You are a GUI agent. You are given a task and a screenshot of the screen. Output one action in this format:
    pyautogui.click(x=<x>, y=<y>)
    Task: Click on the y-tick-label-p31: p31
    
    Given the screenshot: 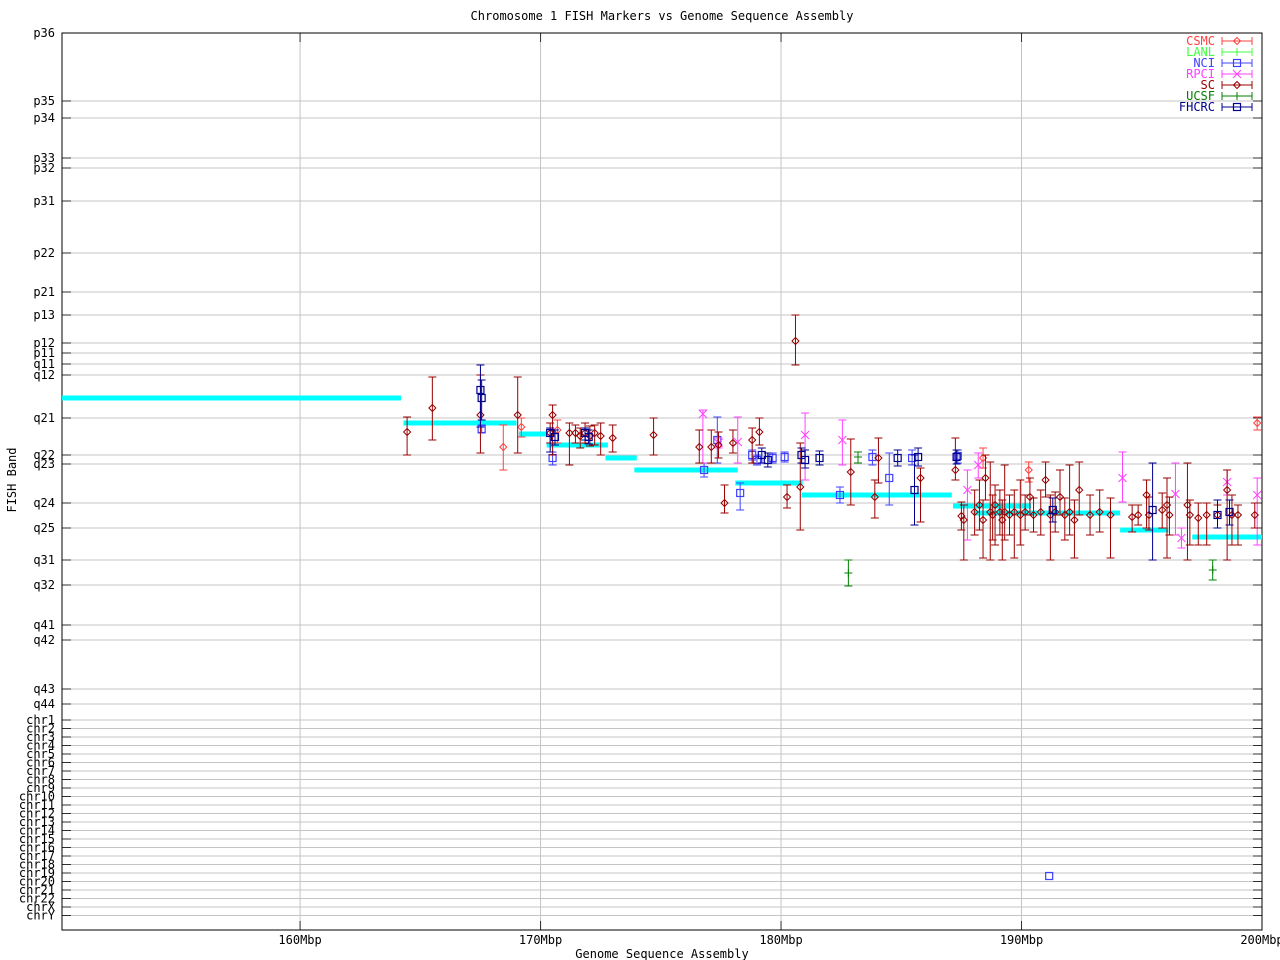 What is the action you would take?
    pyautogui.click(x=44, y=201)
    